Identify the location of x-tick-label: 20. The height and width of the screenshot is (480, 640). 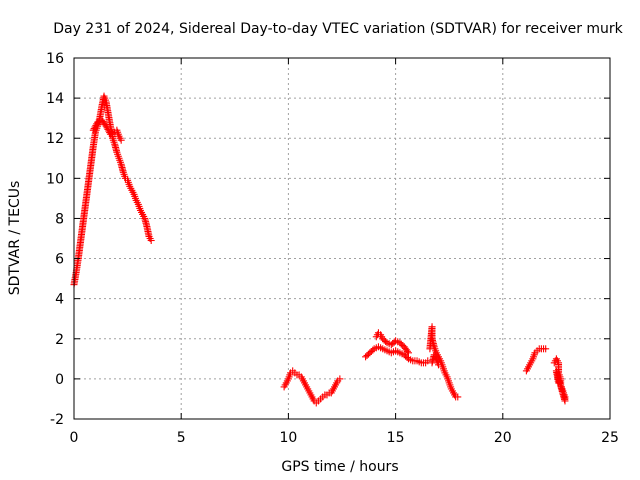
(503, 438).